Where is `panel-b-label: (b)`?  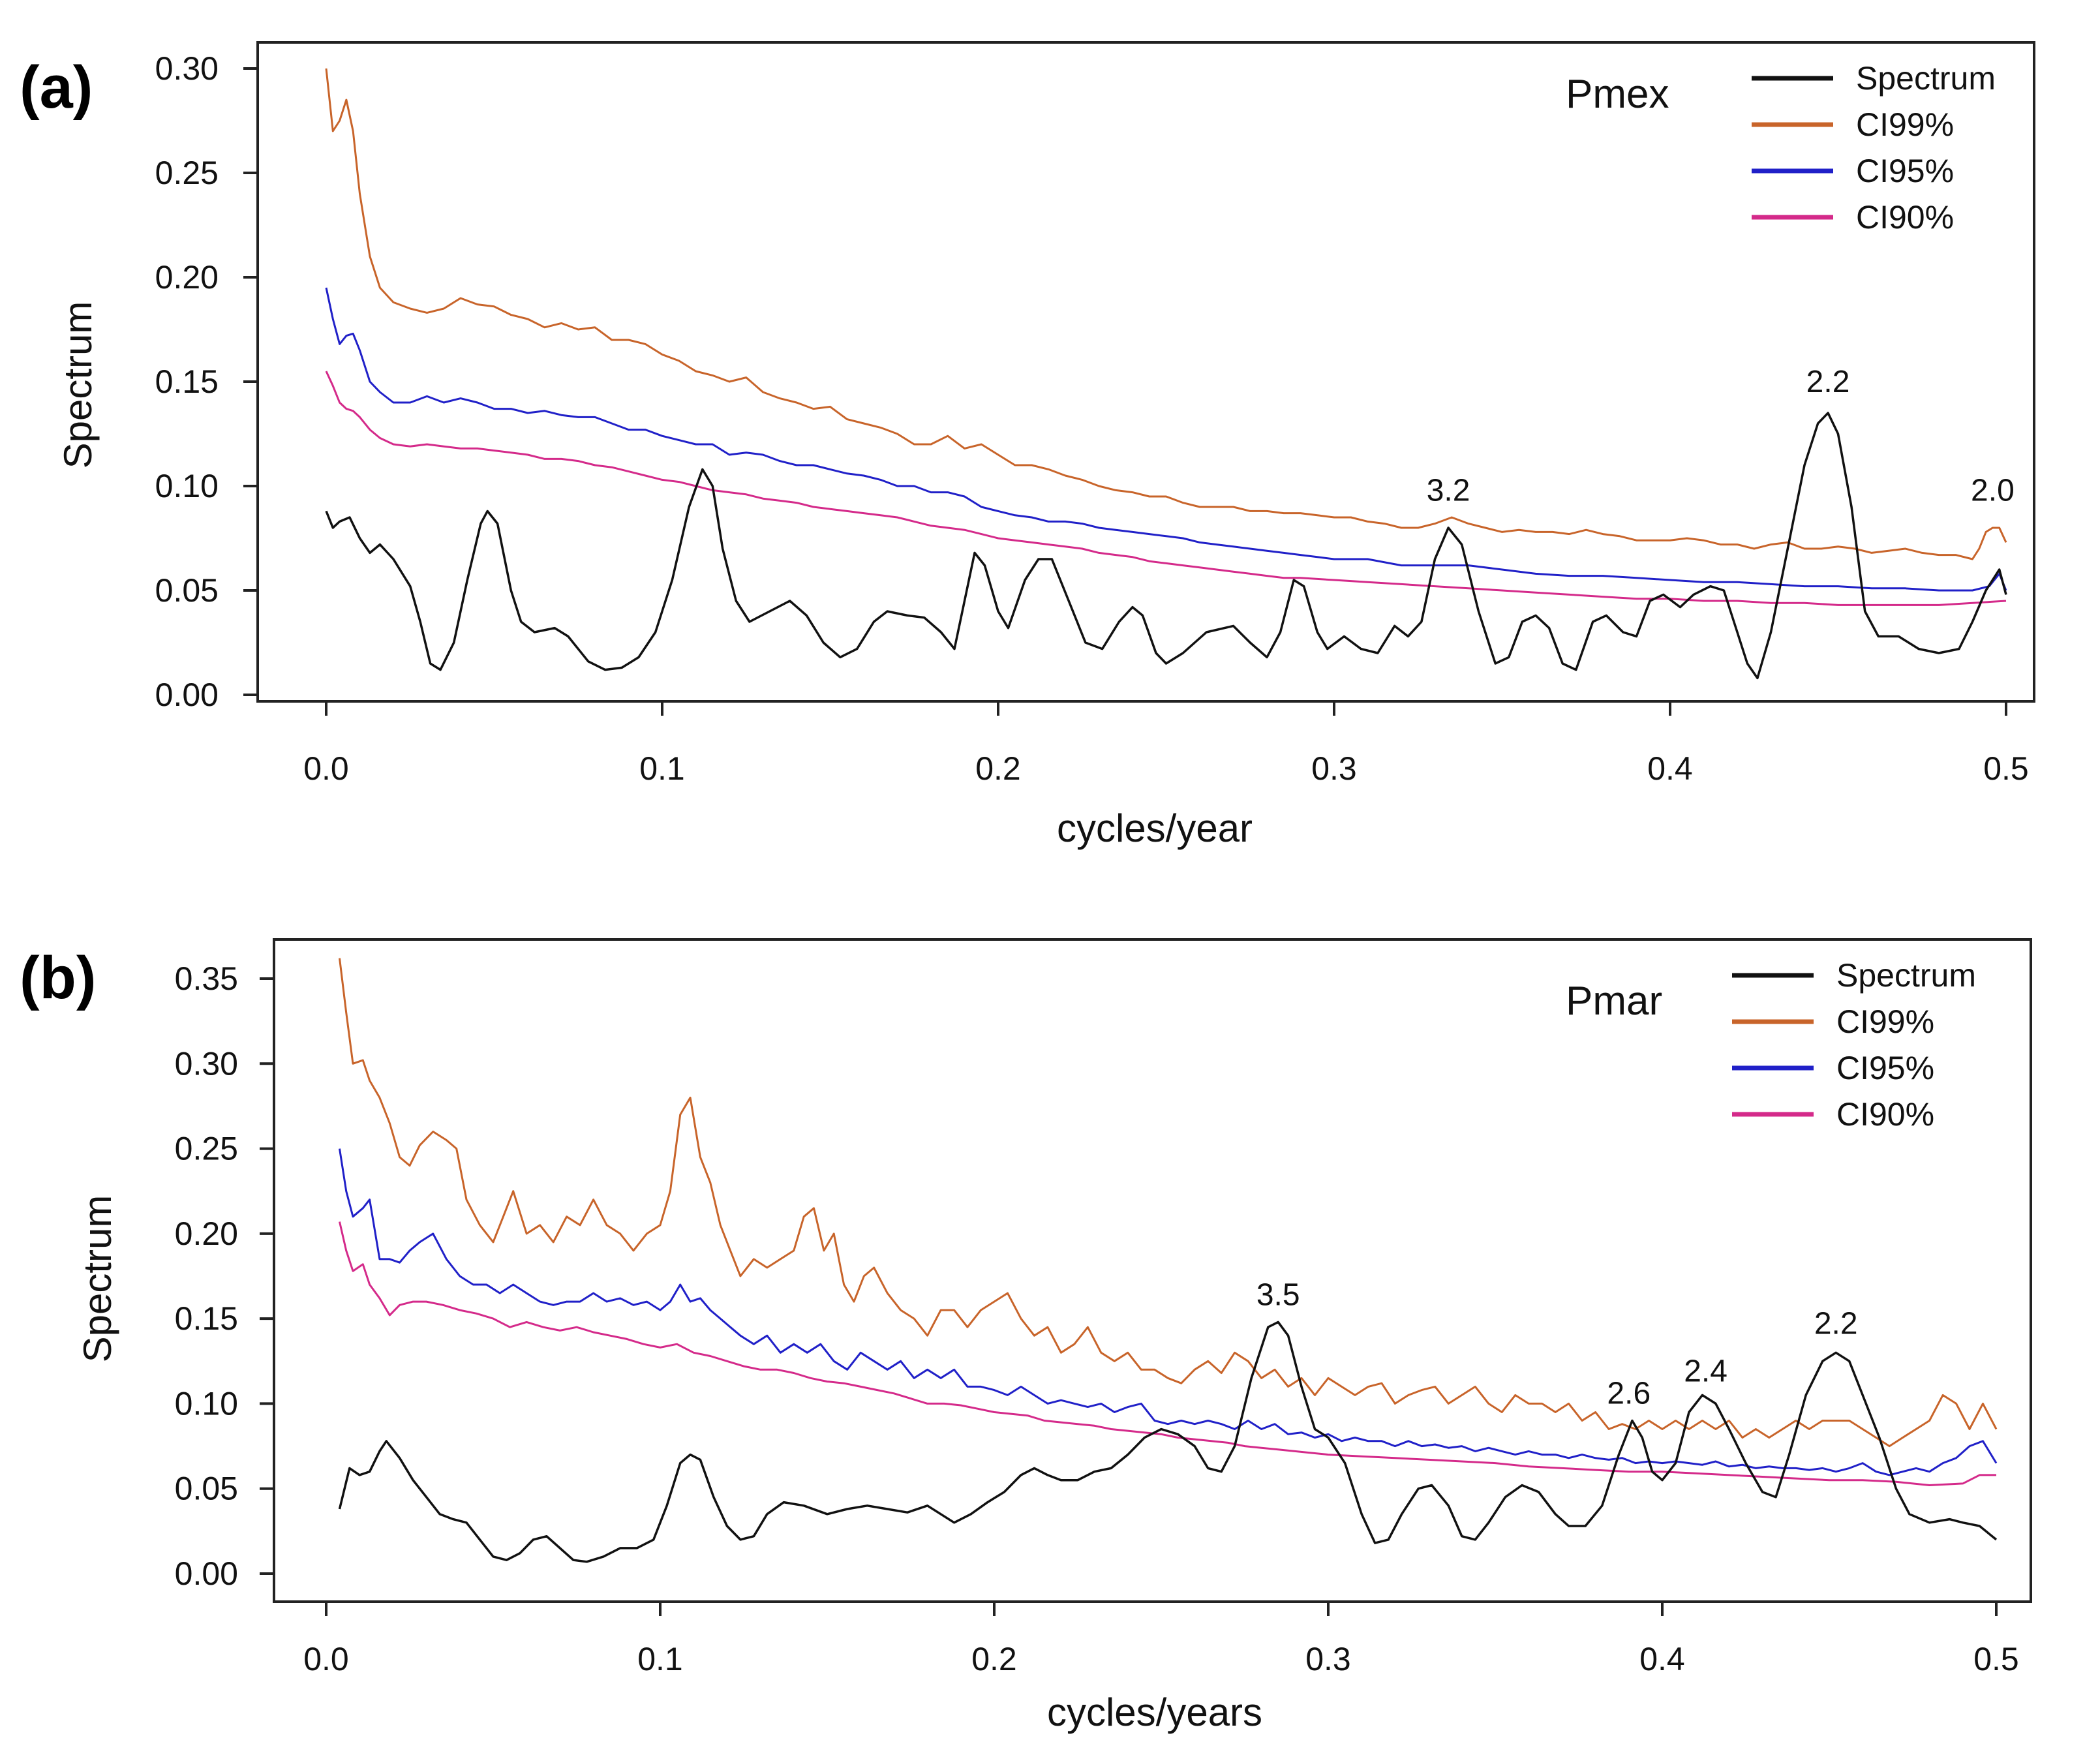
panel-b-label: (b) is located at coordinates (58, 978).